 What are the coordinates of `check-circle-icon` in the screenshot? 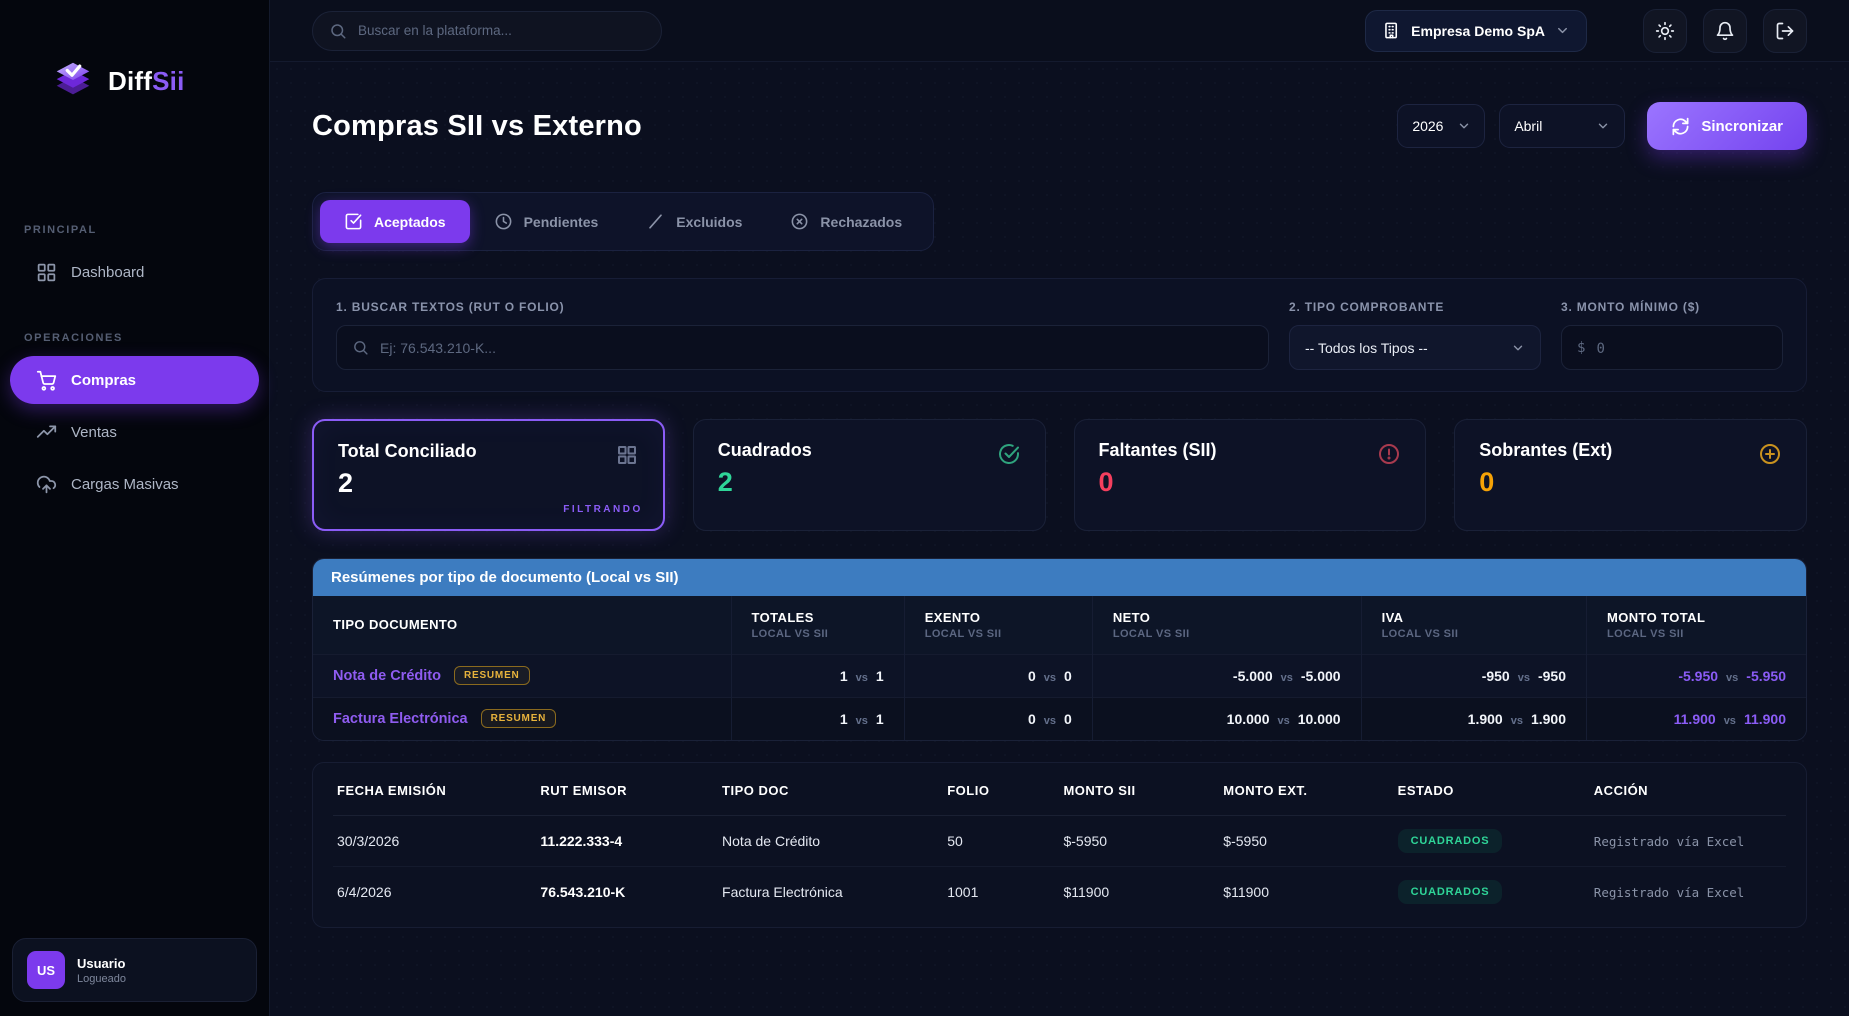 It's located at (1009, 454).